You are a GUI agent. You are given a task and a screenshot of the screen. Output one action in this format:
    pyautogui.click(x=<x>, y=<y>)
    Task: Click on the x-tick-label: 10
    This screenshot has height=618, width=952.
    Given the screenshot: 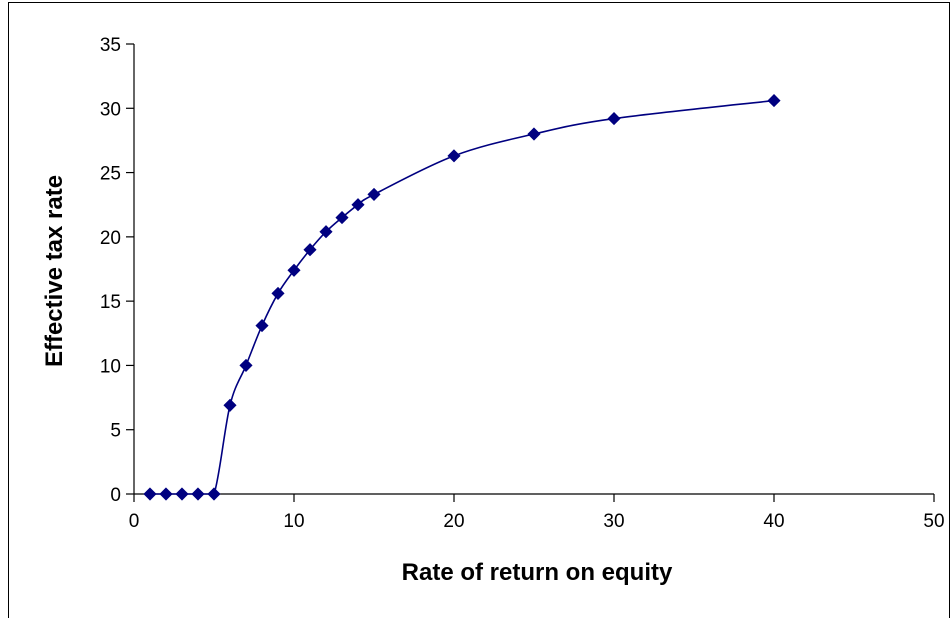 What is the action you would take?
    pyautogui.click(x=293, y=521)
    